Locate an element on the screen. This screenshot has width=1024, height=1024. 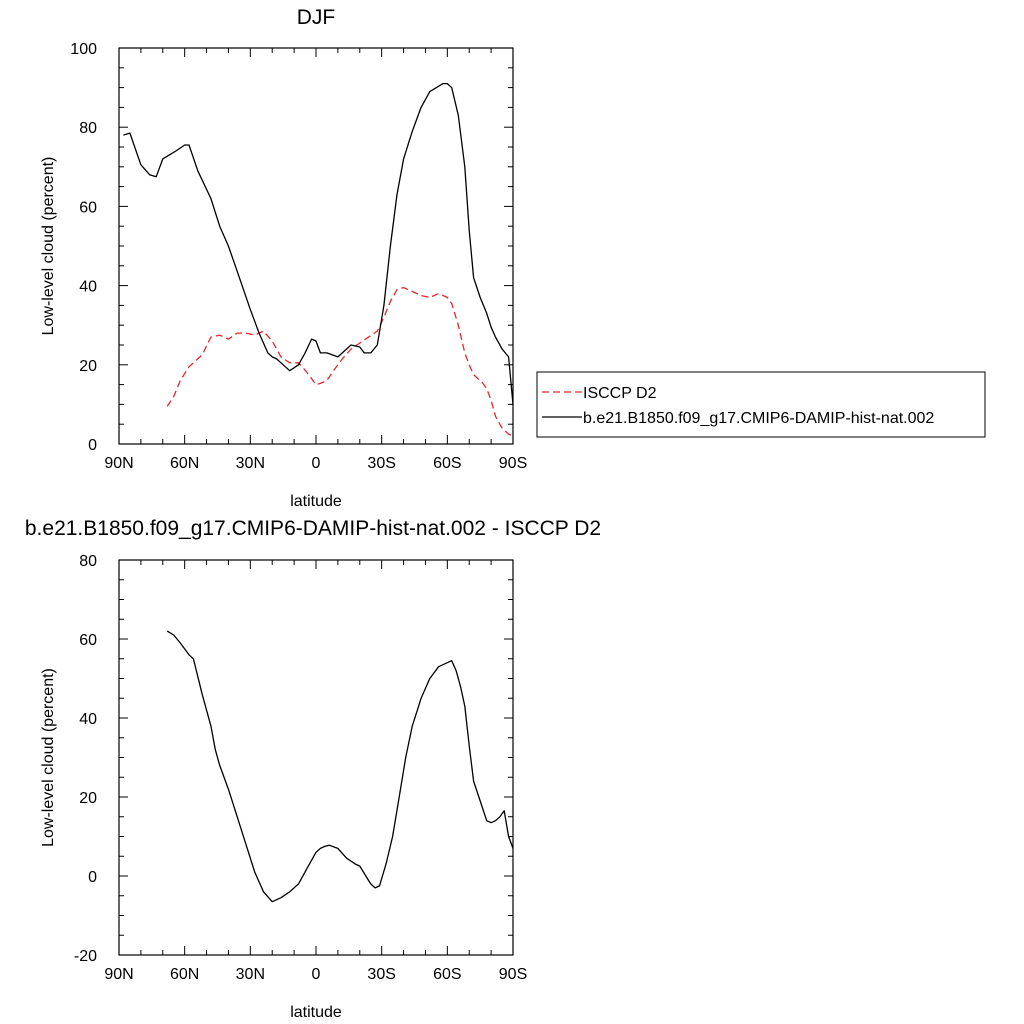
plot-frame is located at coordinates (316, 757).